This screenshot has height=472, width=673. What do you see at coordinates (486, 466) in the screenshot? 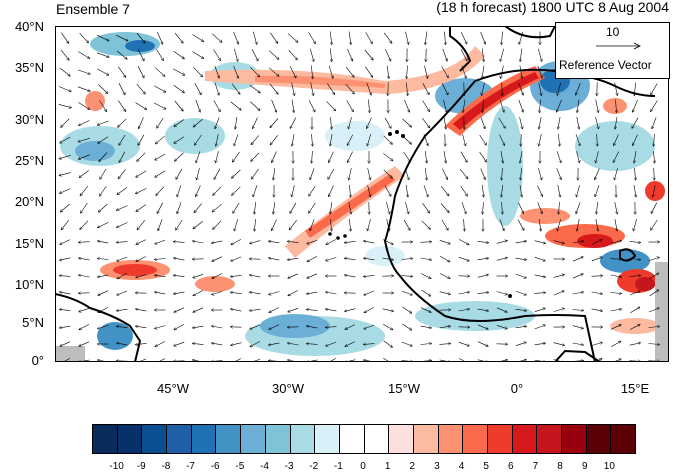
I see `colorbar-tick-label: 5` at bounding box center [486, 466].